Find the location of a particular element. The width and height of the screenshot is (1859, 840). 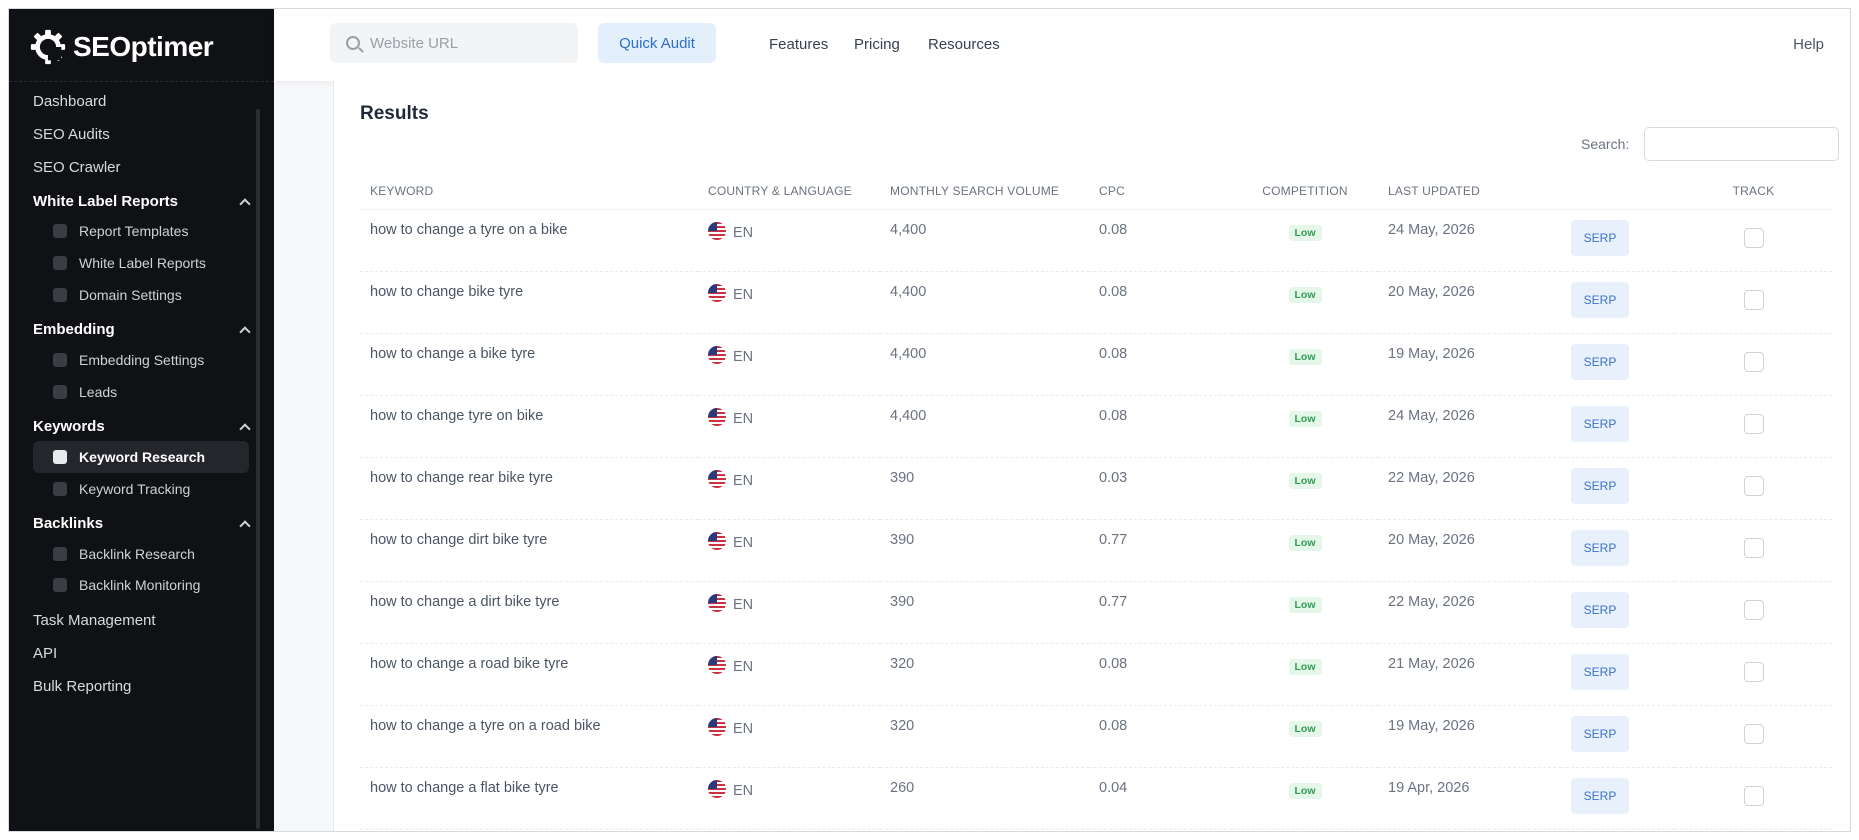

search-volume-cell: 390 is located at coordinates (984, 550).